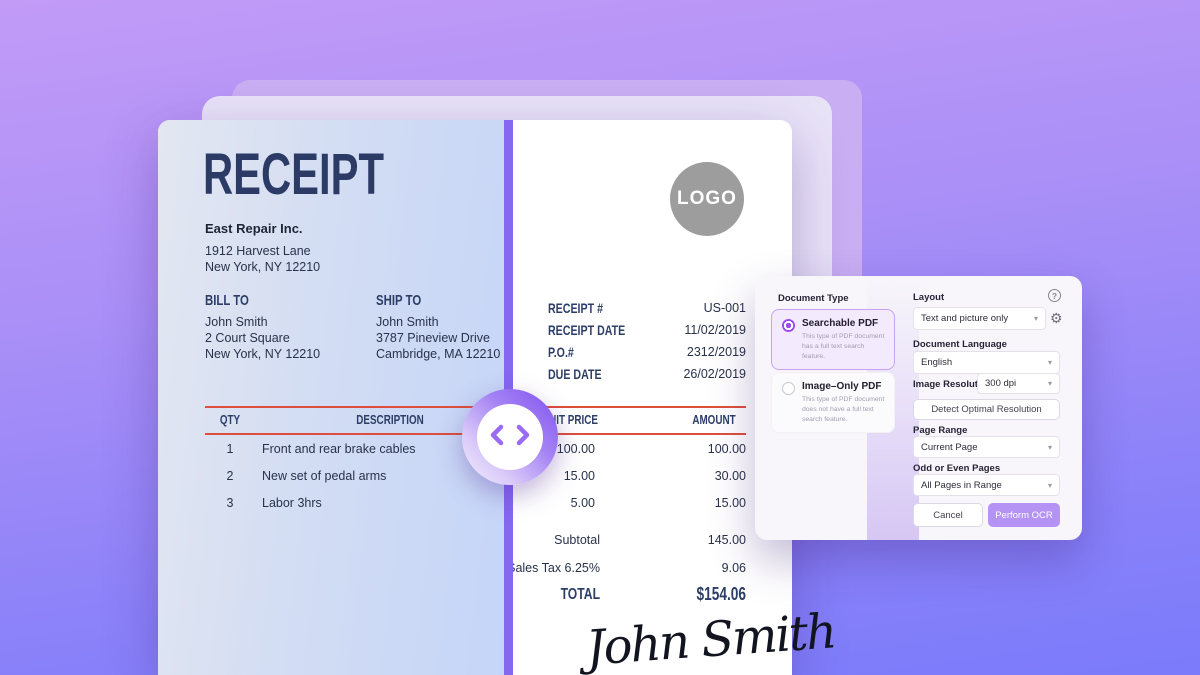 This screenshot has width=1200, height=675. Describe the element at coordinates (561, 352) in the screenshot. I see `meta-label: P.O.#` at that location.